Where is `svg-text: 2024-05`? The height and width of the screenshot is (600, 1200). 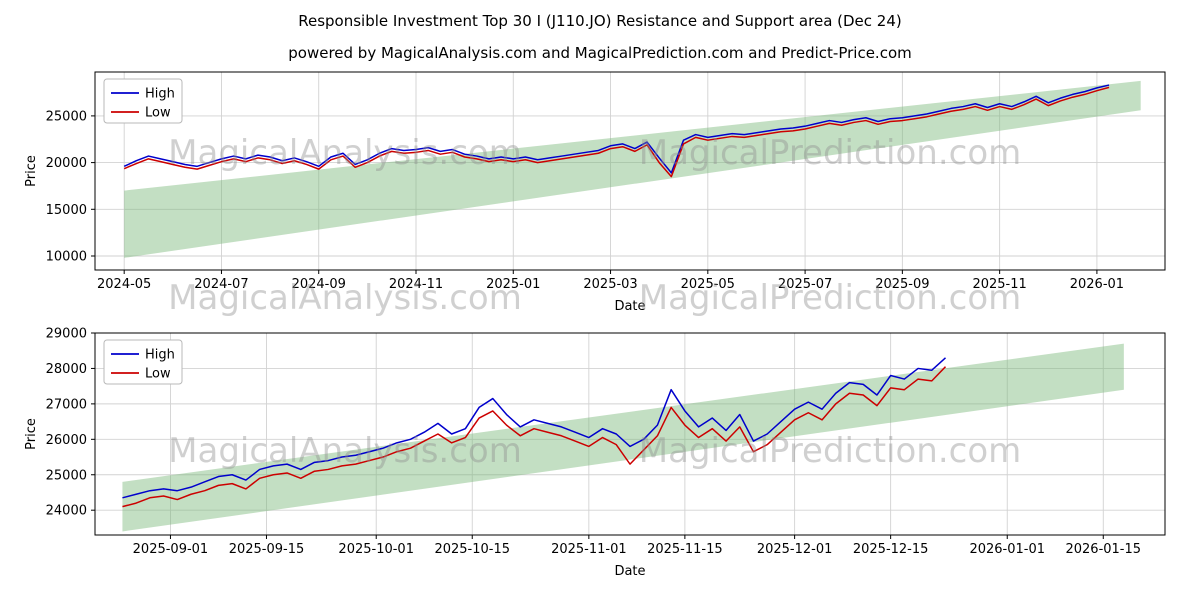
svg-text: 2024-05 is located at coordinates (124, 284).